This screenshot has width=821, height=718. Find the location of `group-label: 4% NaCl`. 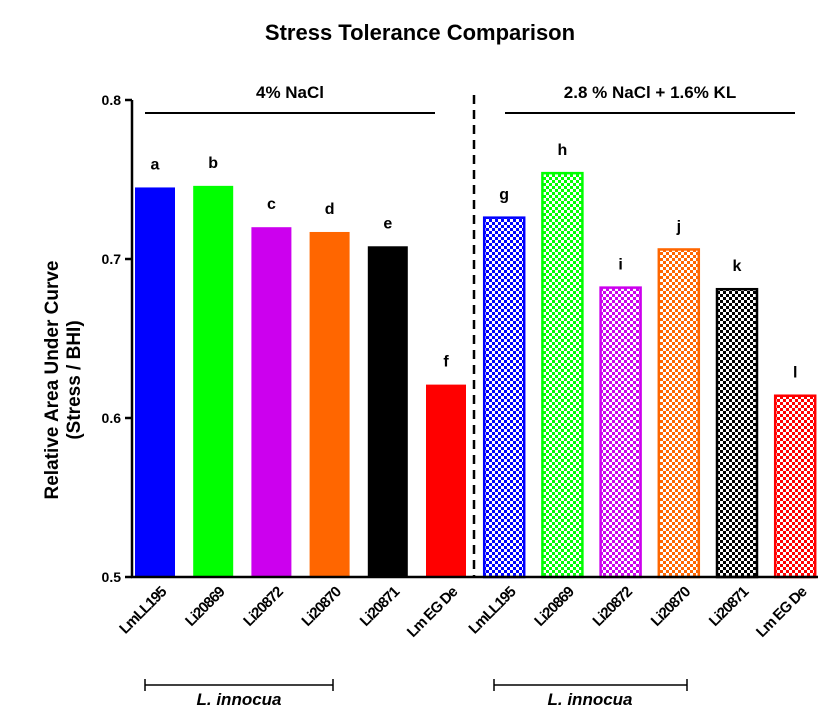

group-label: 4% NaCl is located at coordinates (290, 92).